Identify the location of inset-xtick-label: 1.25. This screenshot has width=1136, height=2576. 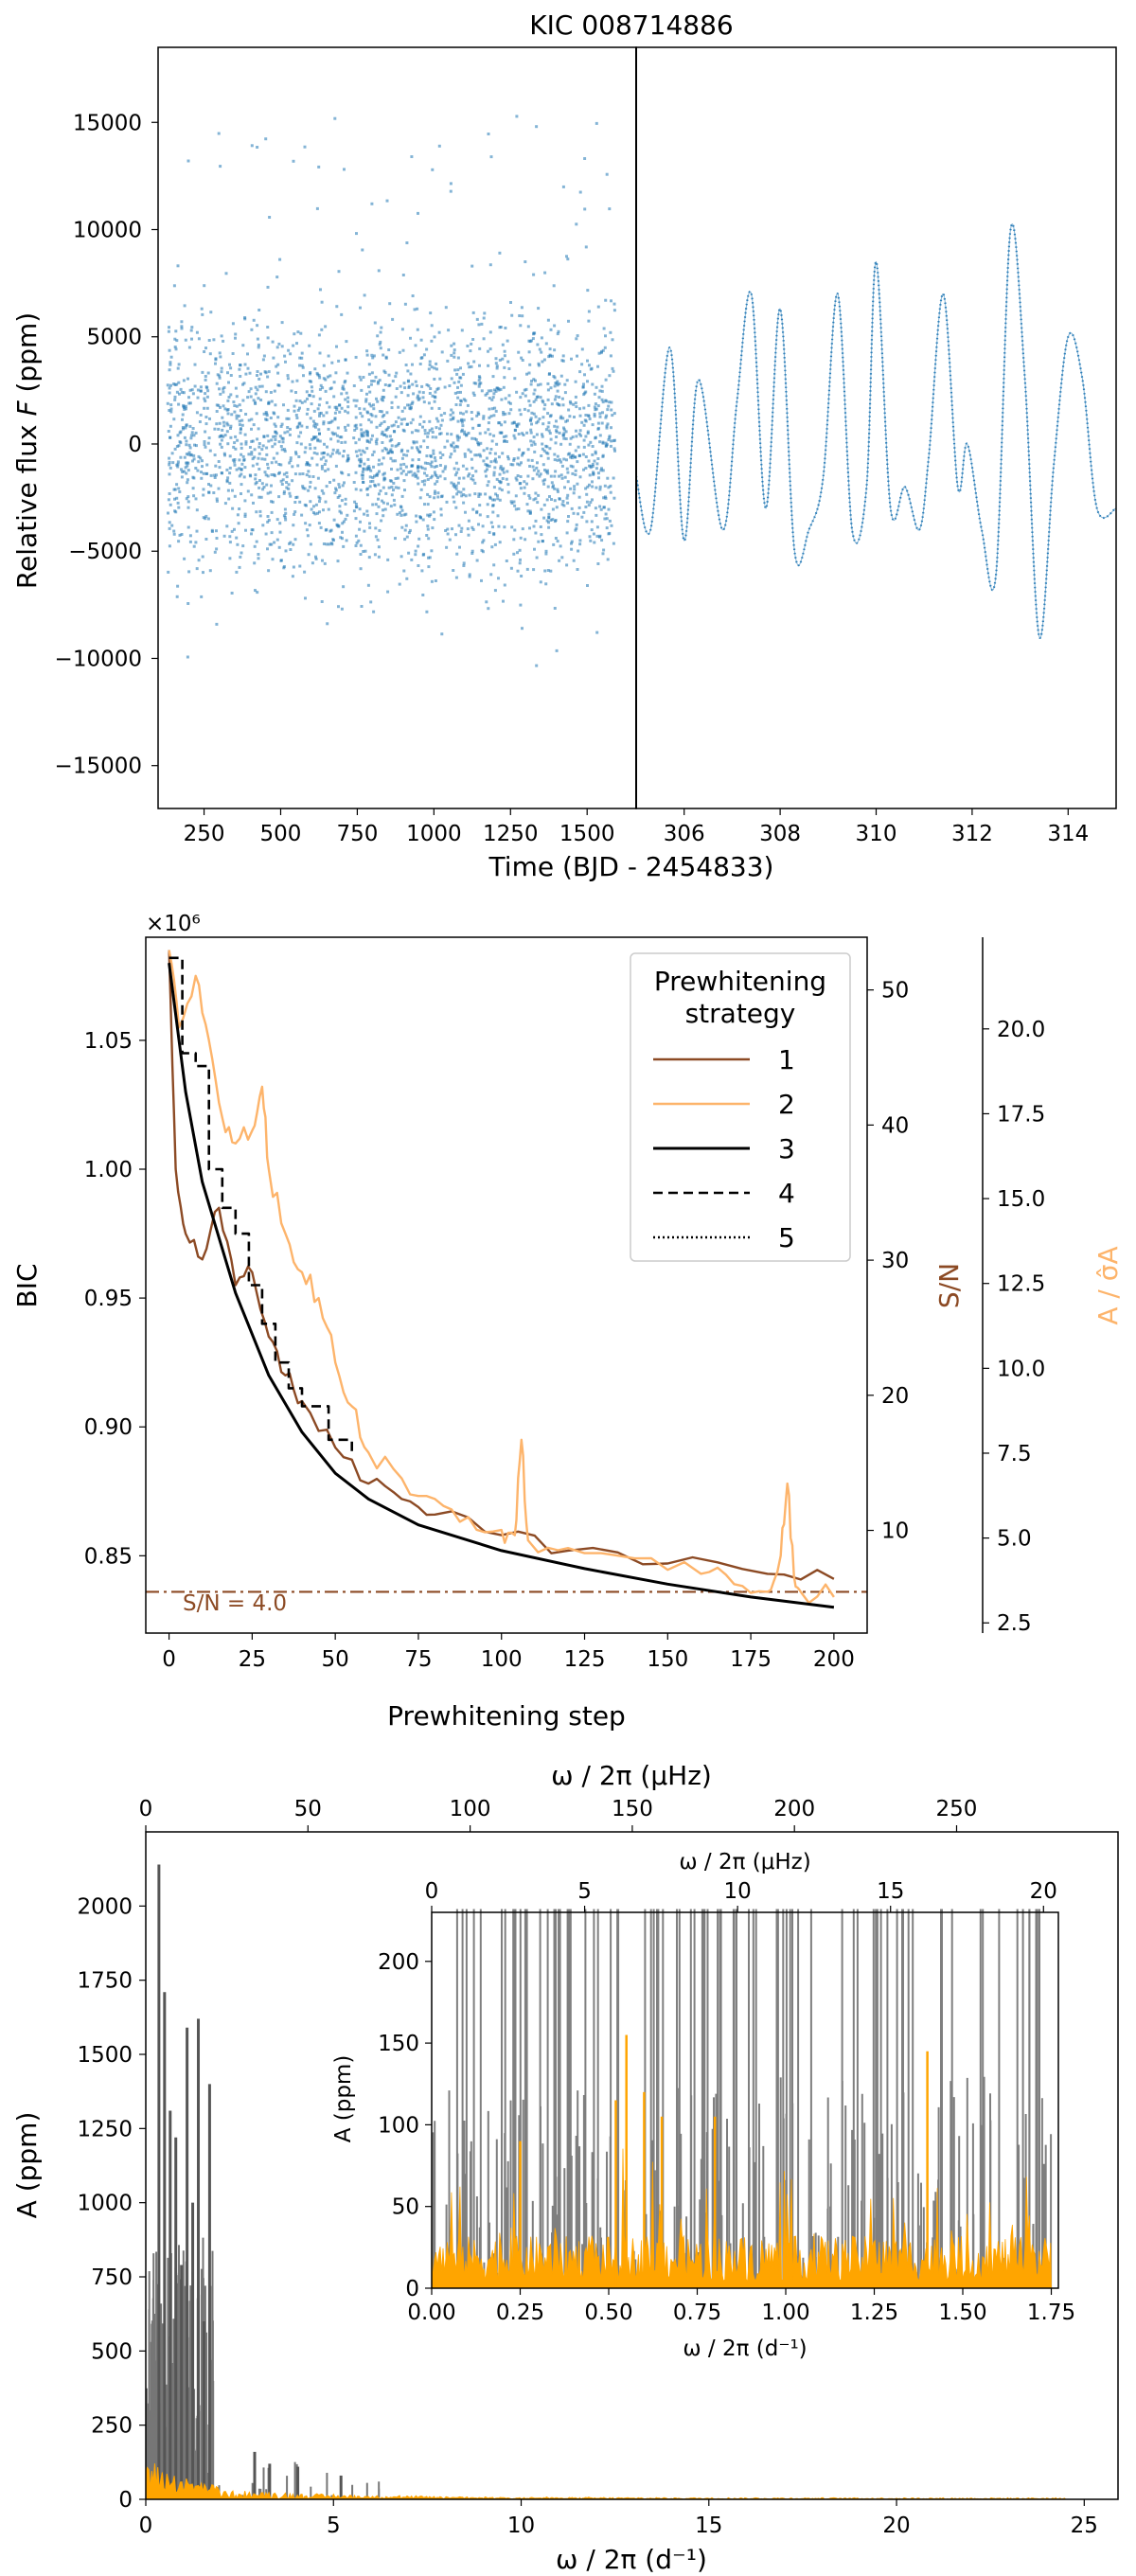
(874, 2313).